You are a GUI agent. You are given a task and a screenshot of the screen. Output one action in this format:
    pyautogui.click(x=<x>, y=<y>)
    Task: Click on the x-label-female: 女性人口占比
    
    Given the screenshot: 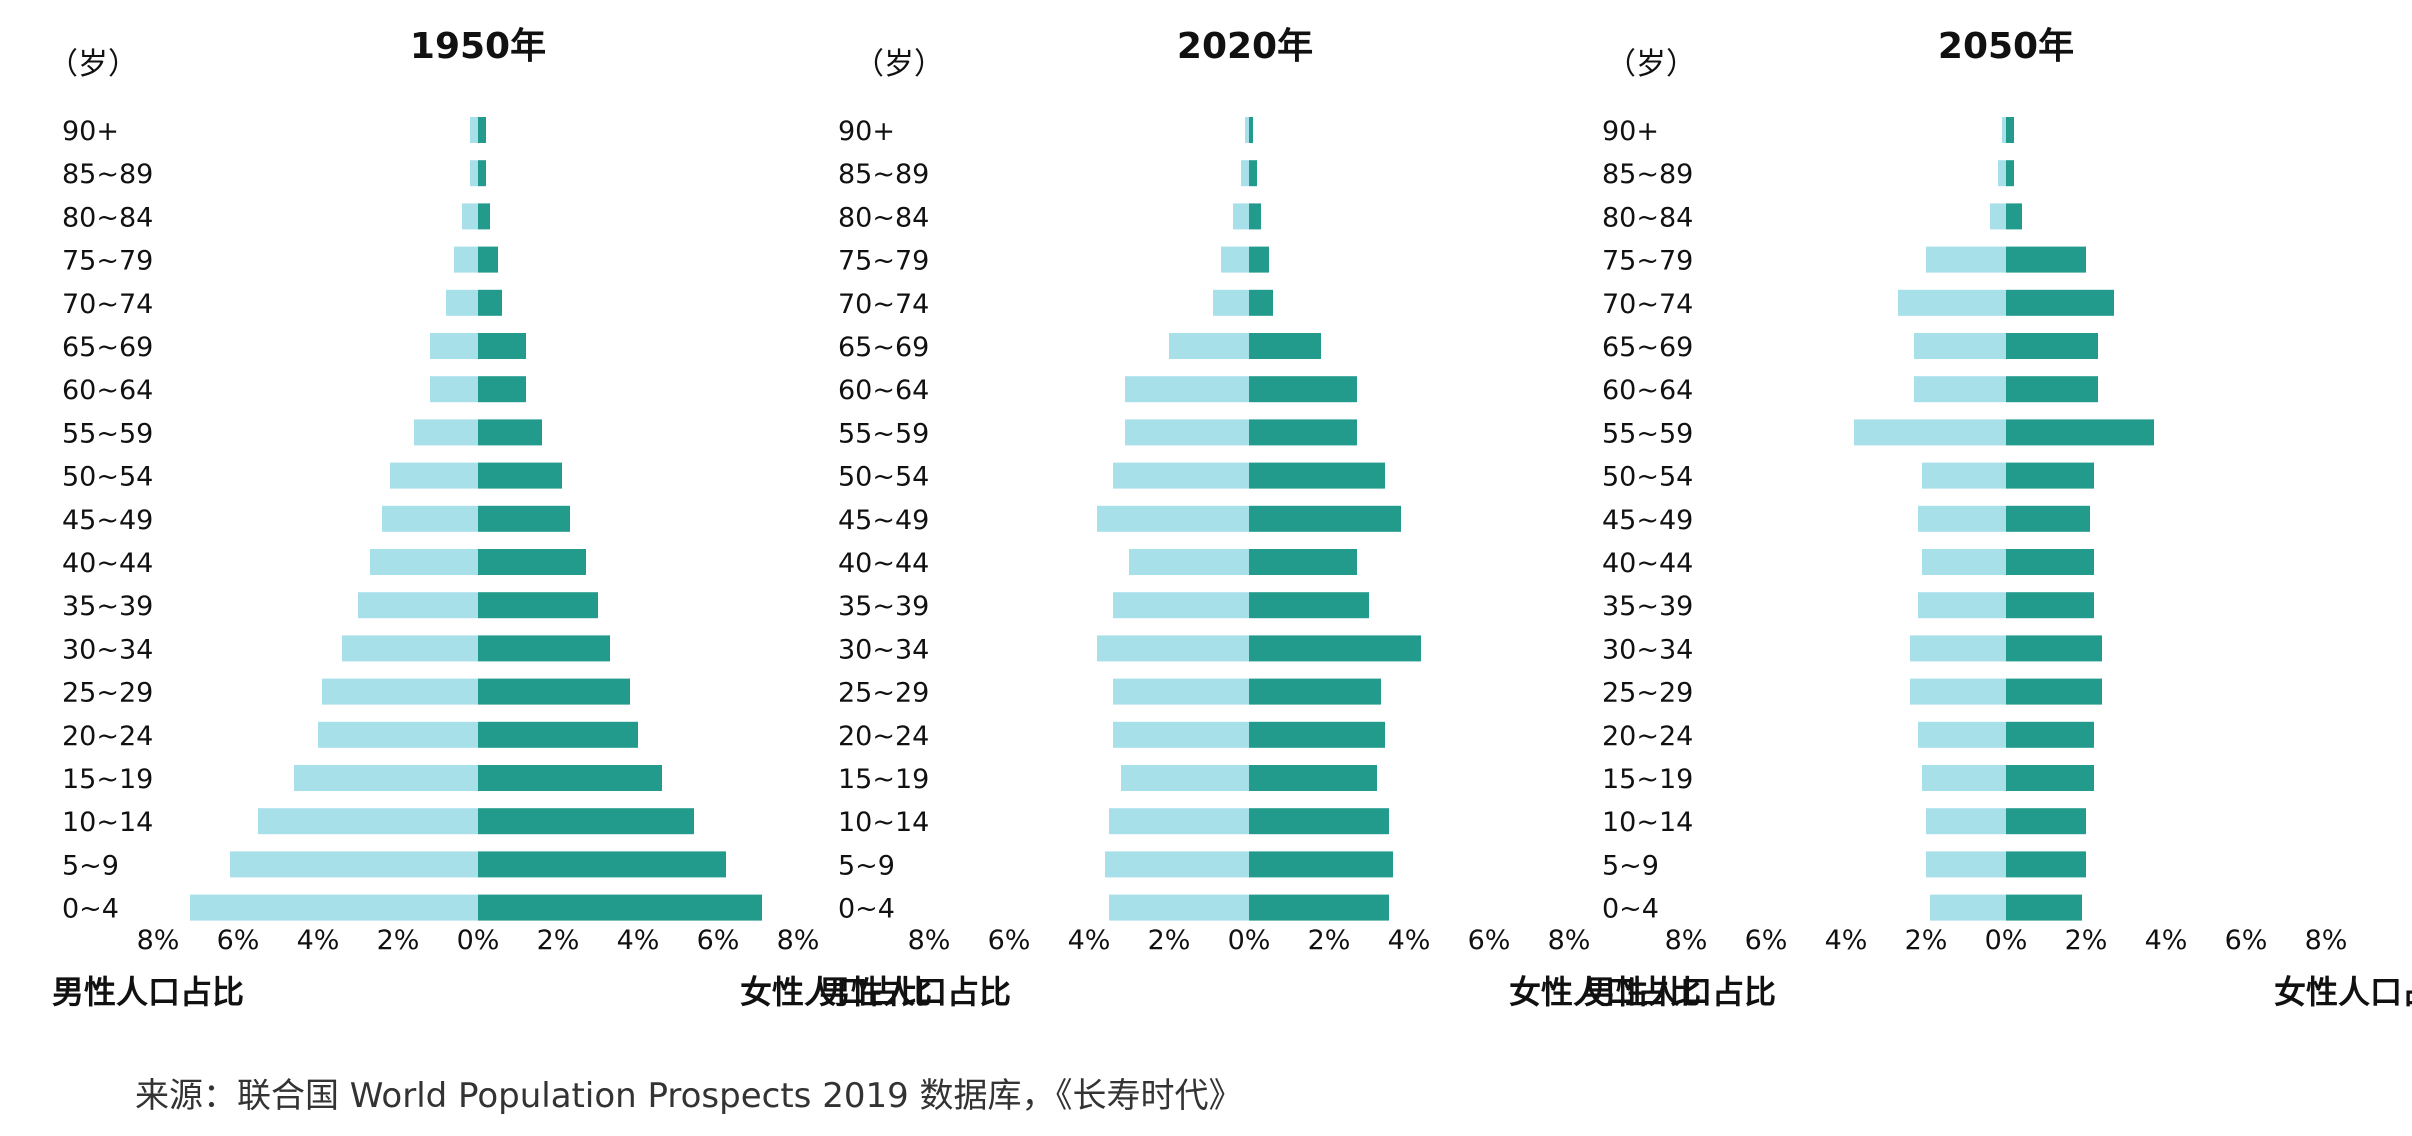 What is the action you would take?
    pyautogui.click(x=836, y=992)
    